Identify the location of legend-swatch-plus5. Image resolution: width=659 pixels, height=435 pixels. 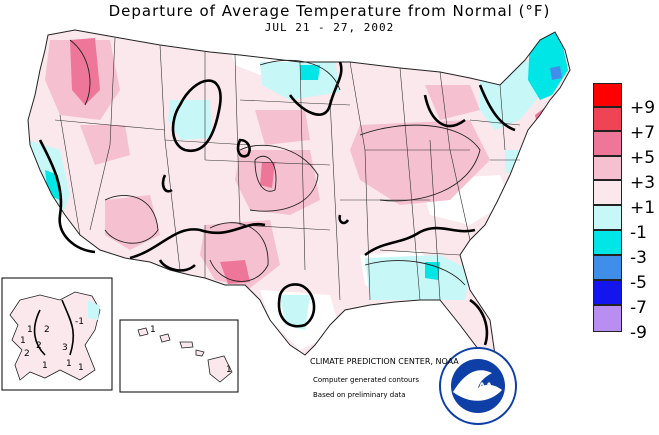
(607, 143).